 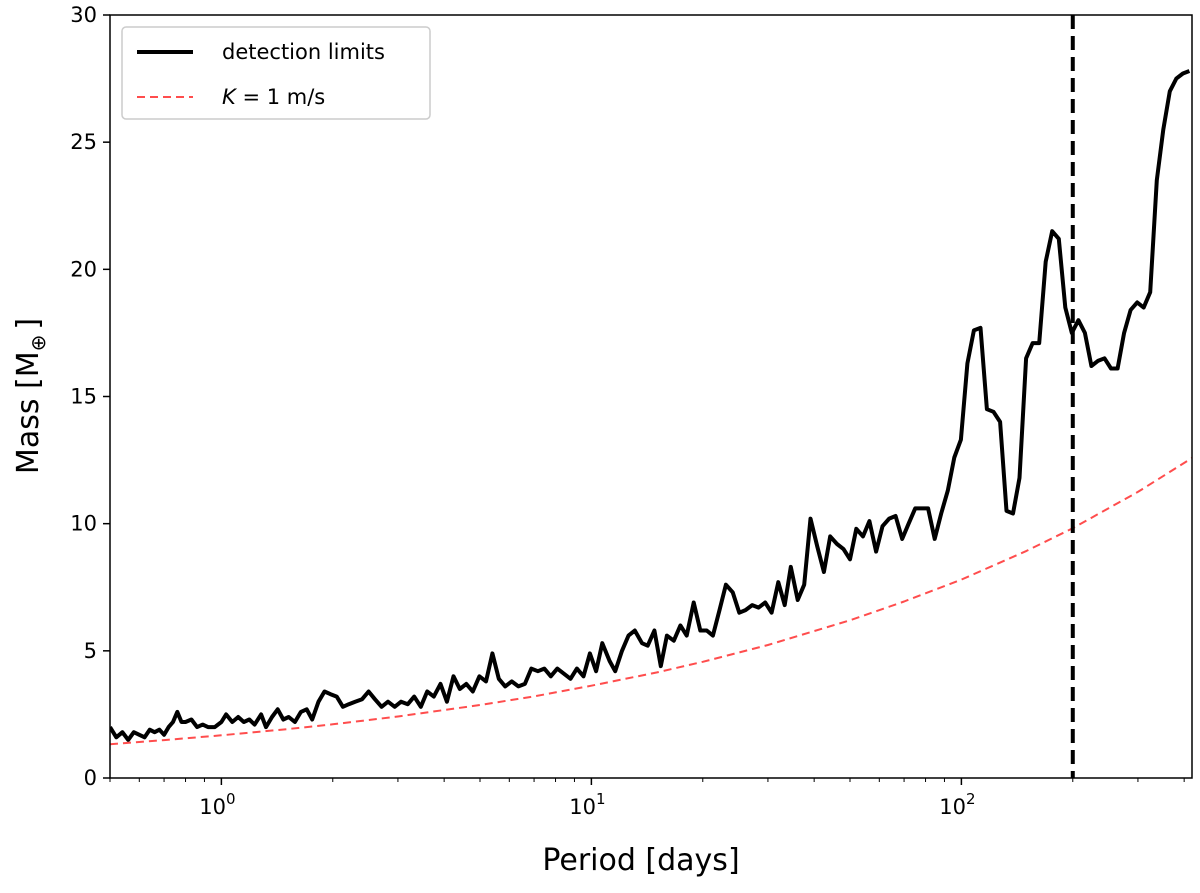 I want to click on legend-box, so click(x=276, y=73).